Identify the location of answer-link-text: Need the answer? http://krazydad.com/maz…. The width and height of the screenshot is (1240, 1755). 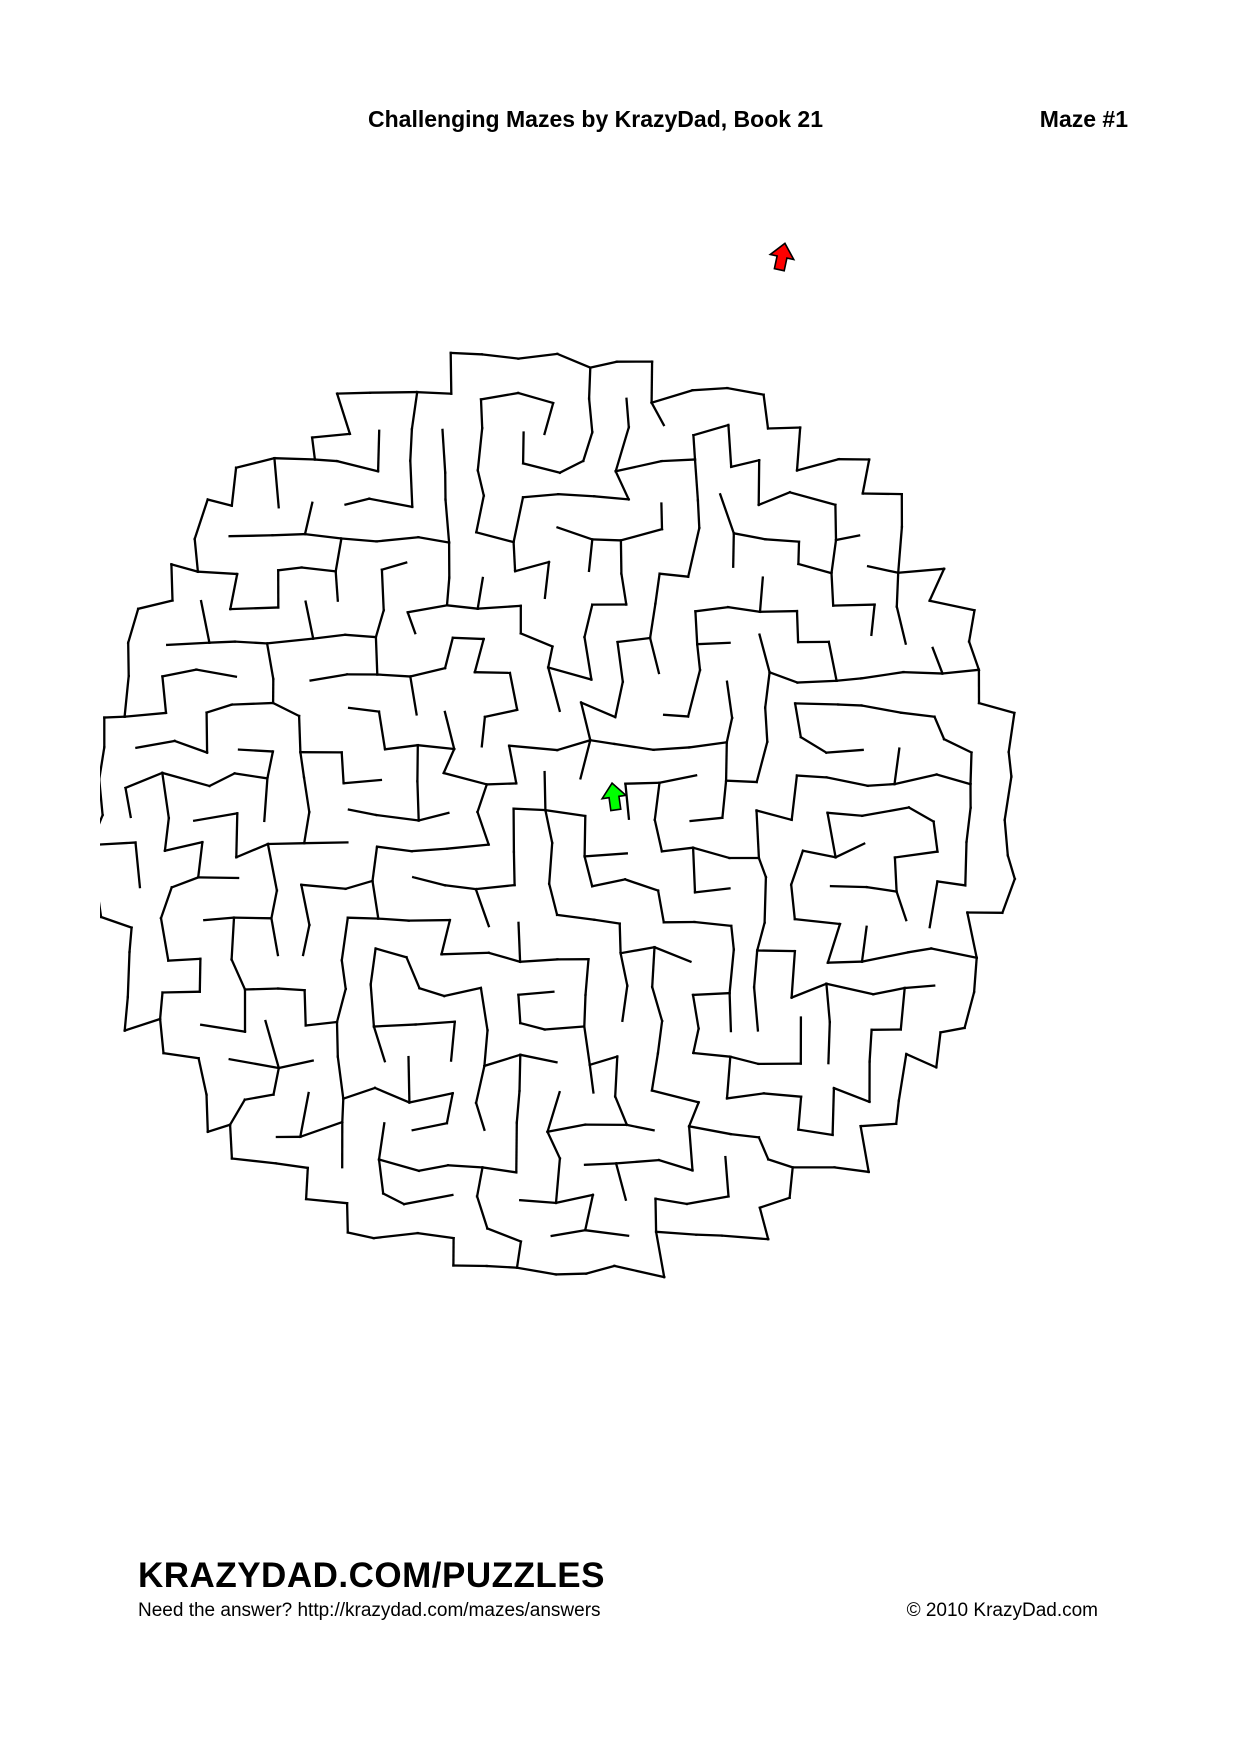
(369, 1610).